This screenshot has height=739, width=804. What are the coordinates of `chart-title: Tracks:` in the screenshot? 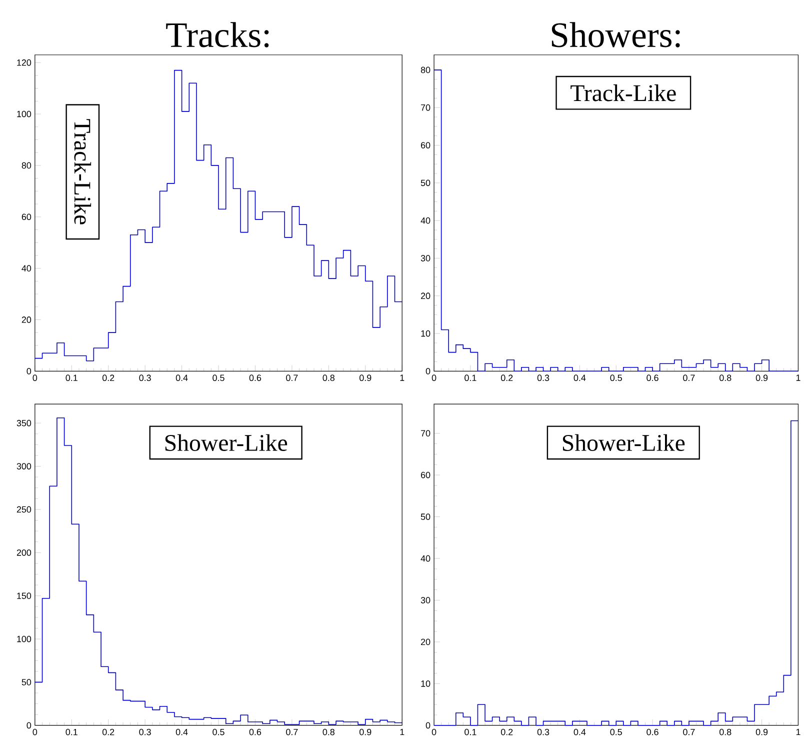 It's located at (217, 35).